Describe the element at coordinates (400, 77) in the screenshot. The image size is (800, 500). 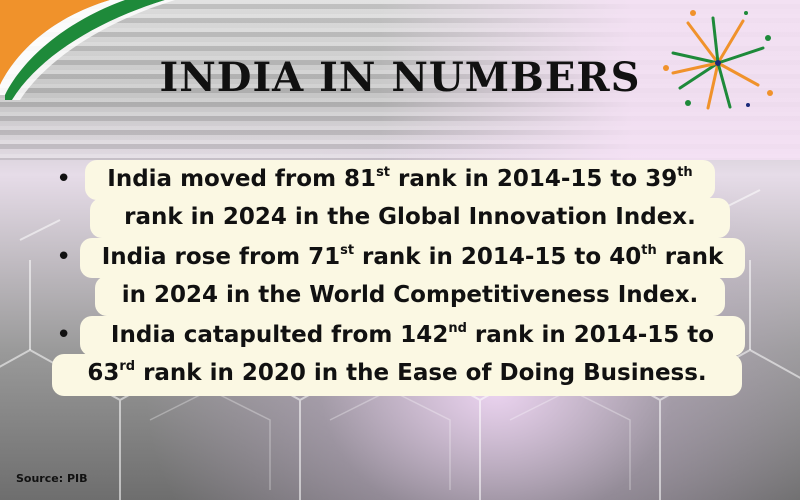
I see `page-title: INDIA IN NUMBERS` at that location.